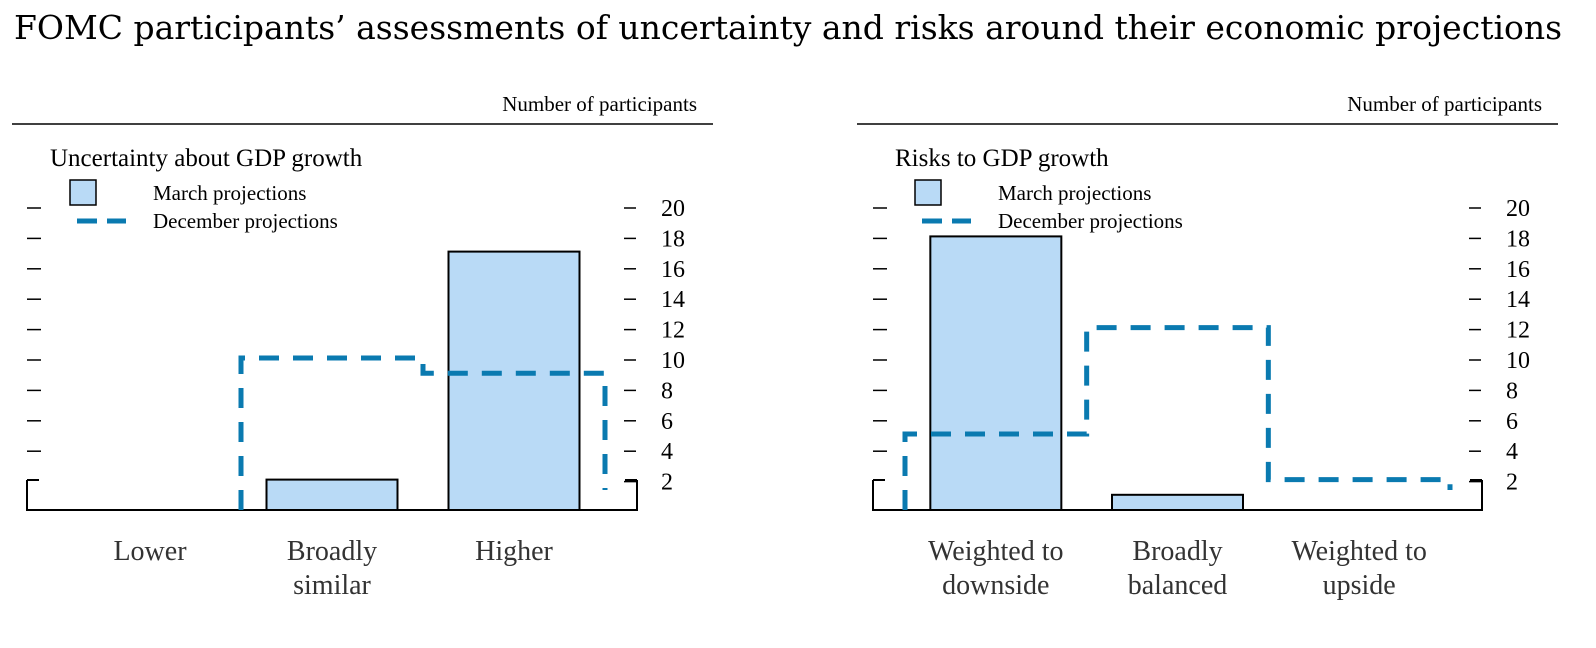 The image size is (1596, 648). Describe the element at coordinates (1359, 585) in the screenshot. I see `x-category-label: upside` at that location.